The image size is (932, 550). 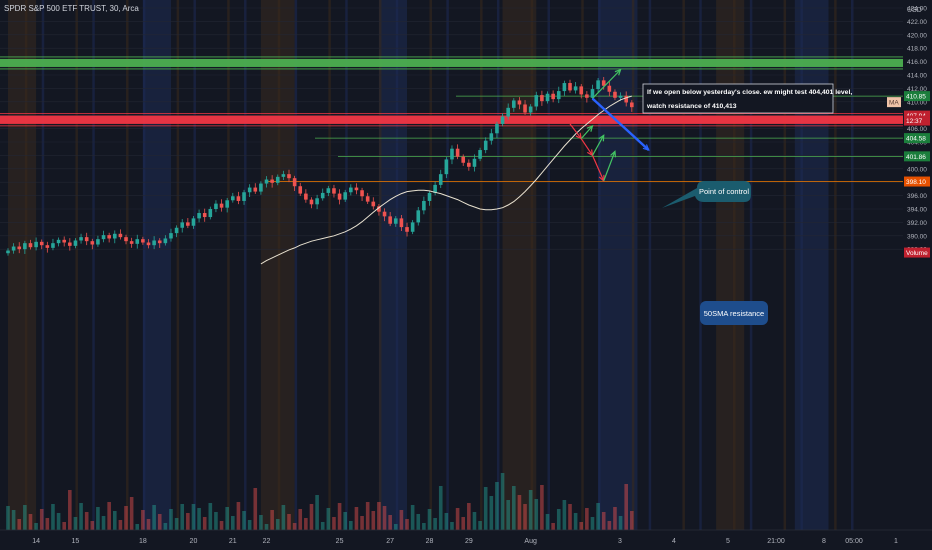 What do you see at coordinates (824, 541) in the screenshot?
I see `time-tick: 8` at bounding box center [824, 541].